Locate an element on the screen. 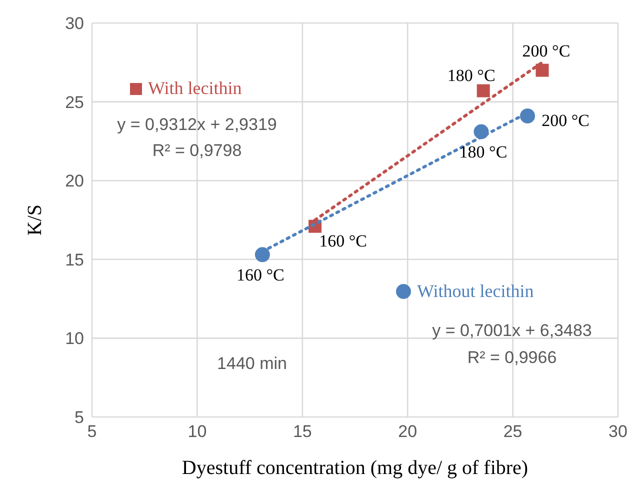 This screenshot has width=632, height=492. x-axis-title: Dyestuff concentration (mg dye/ g of fibre) is located at coordinates (355, 468).